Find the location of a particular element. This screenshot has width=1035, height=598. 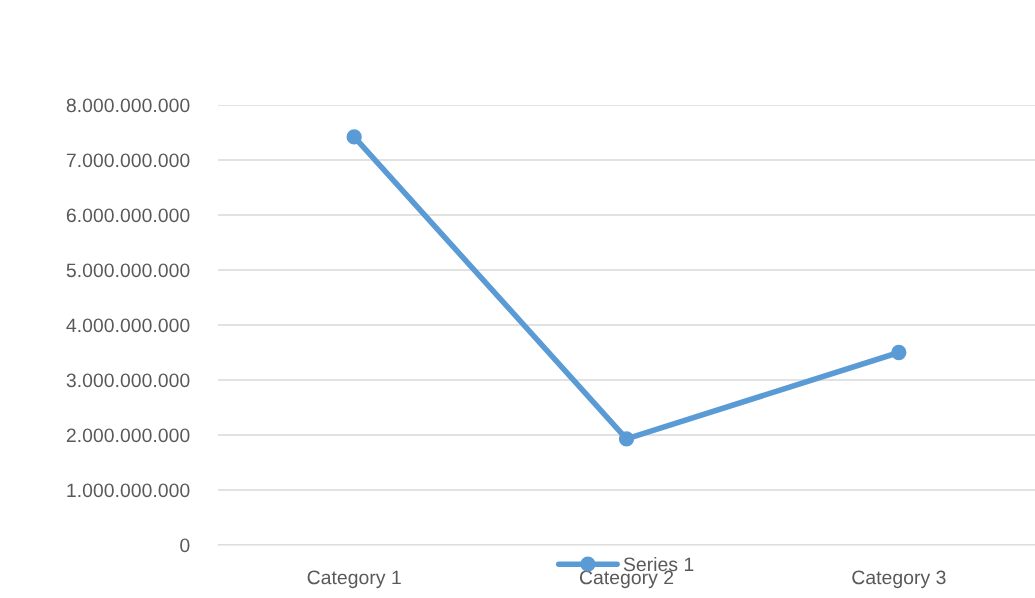

y-tick-label: 8.000.000.000 is located at coordinates (128, 105).